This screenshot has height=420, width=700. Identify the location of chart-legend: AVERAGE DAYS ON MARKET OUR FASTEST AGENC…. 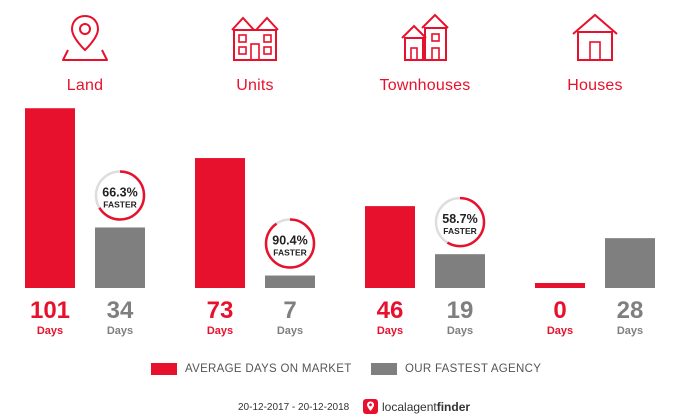
(350, 371).